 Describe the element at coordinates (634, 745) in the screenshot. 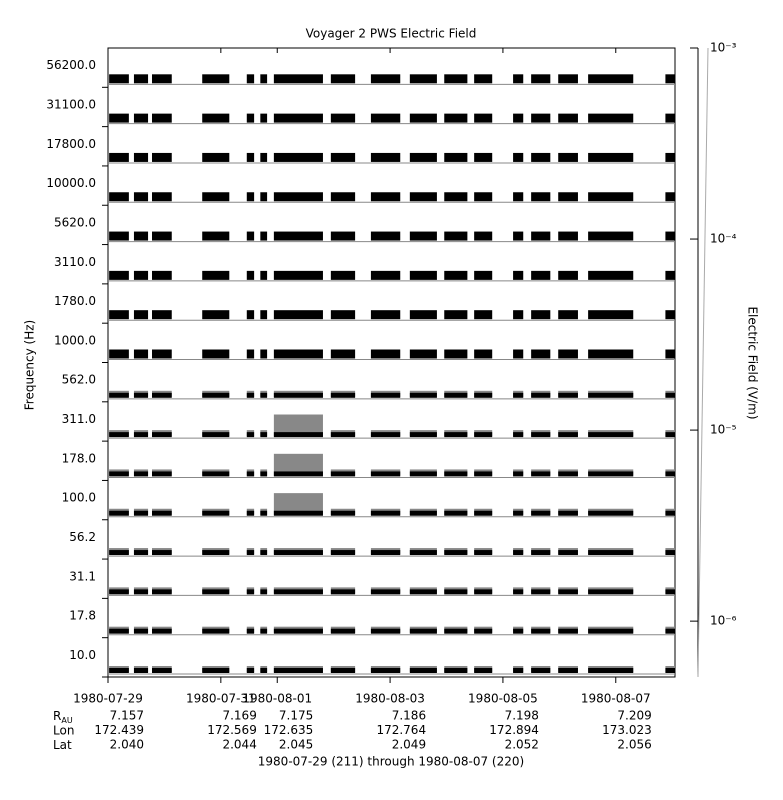

I see `ephemeris-value: 2.056` at that location.